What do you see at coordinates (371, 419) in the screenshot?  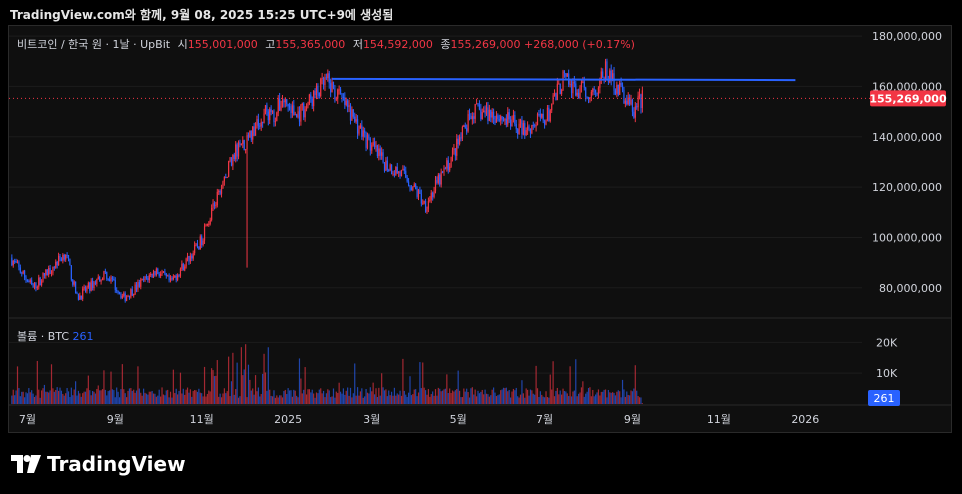 I see `time-tick-label: 3월` at bounding box center [371, 419].